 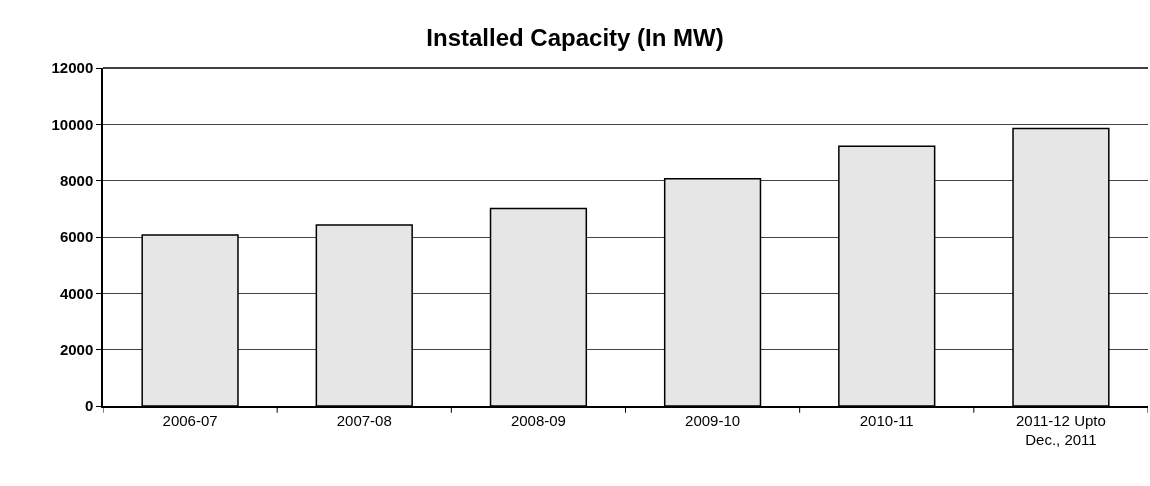 What do you see at coordinates (72, 124) in the screenshot?
I see `y-tick-label: 10000` at bounding box center [72, 124].